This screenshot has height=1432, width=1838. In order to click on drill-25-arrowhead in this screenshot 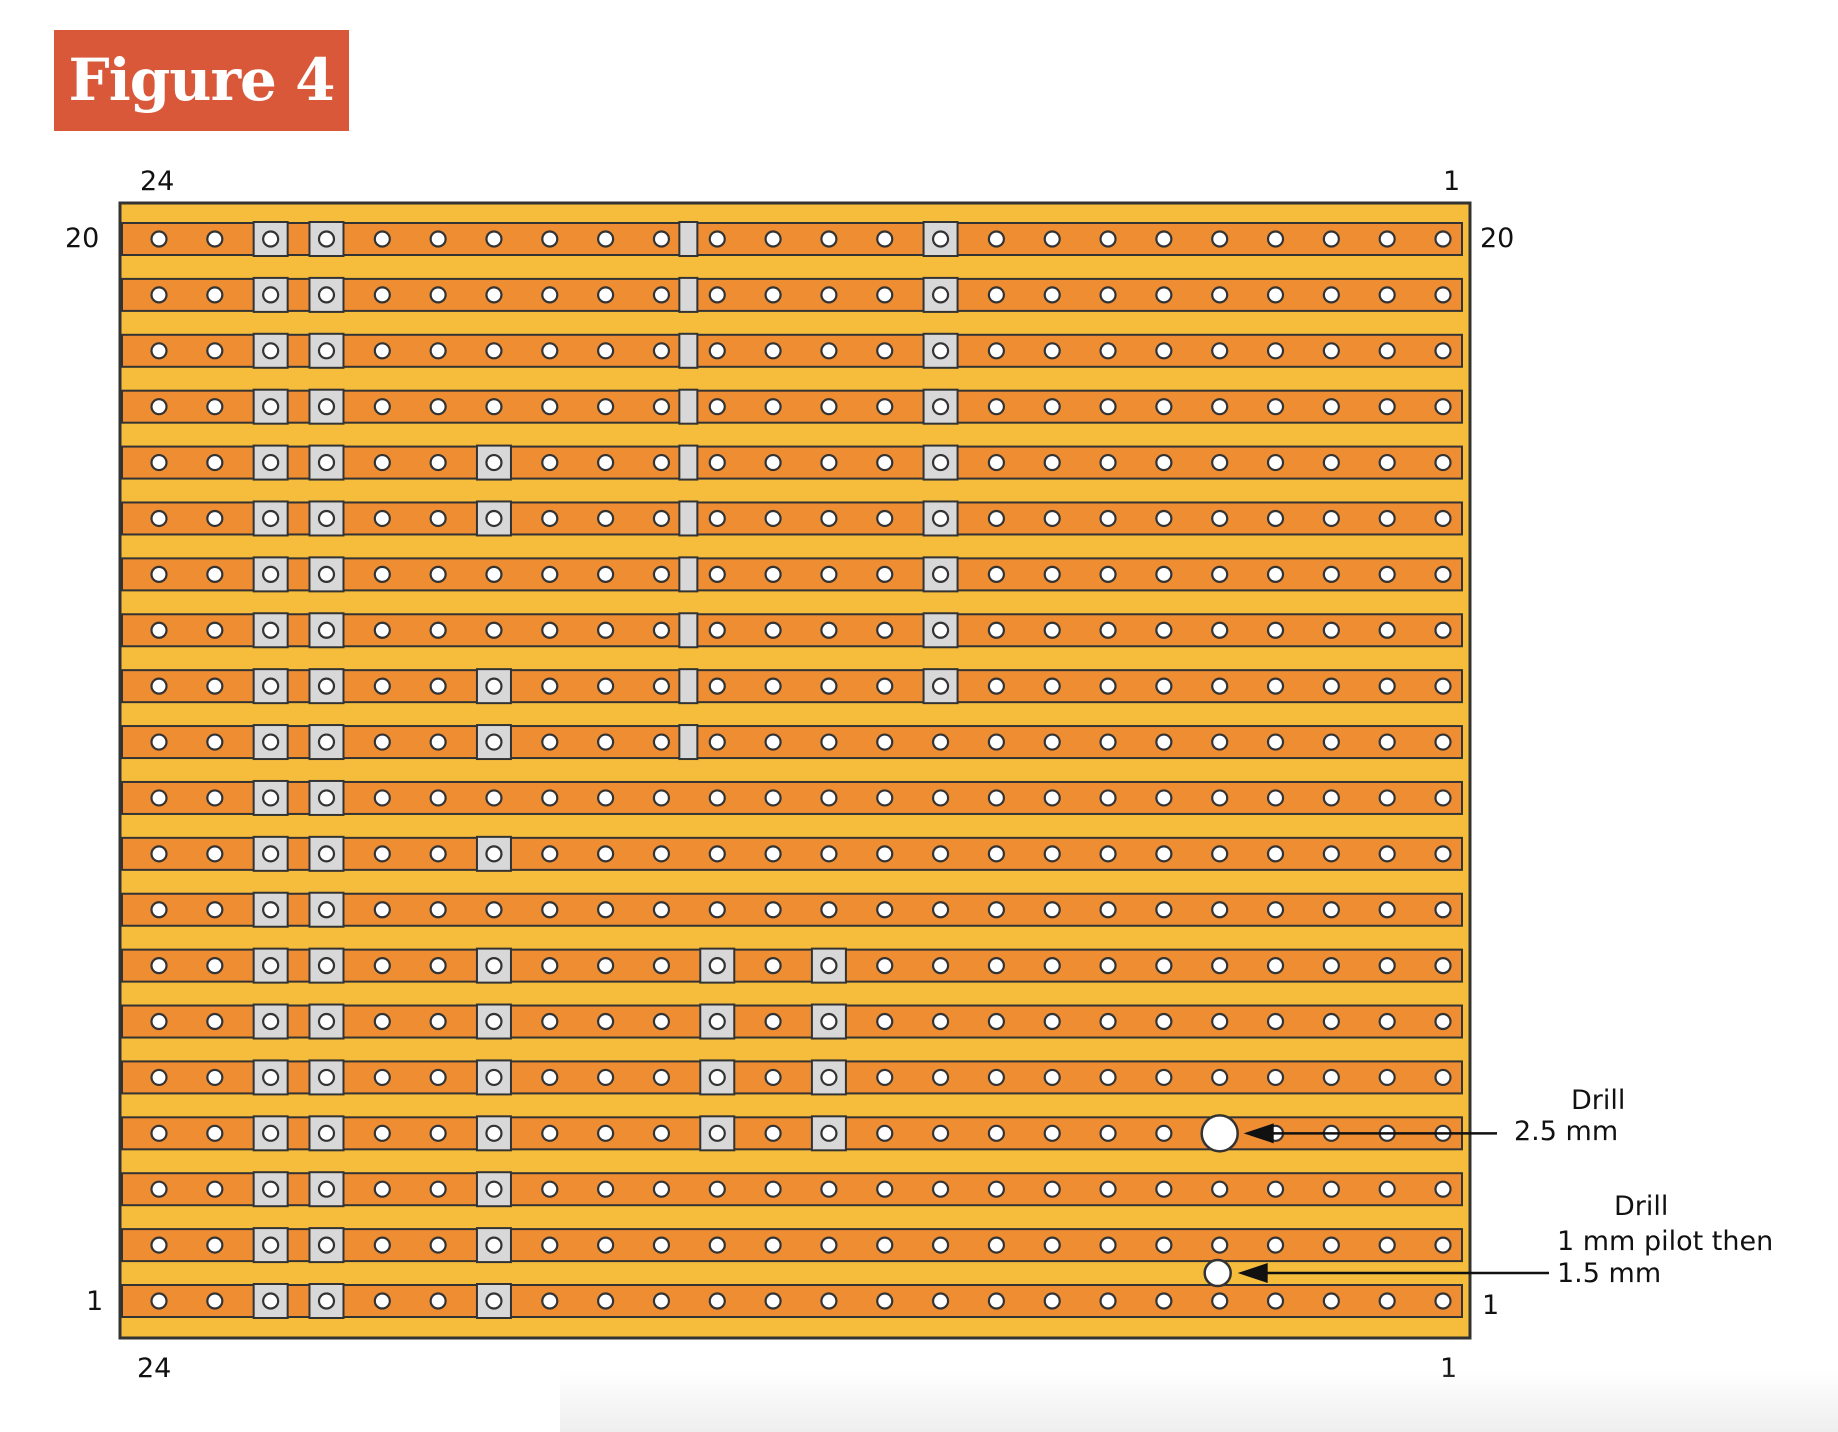, I will do `click(1258, 1133)`.